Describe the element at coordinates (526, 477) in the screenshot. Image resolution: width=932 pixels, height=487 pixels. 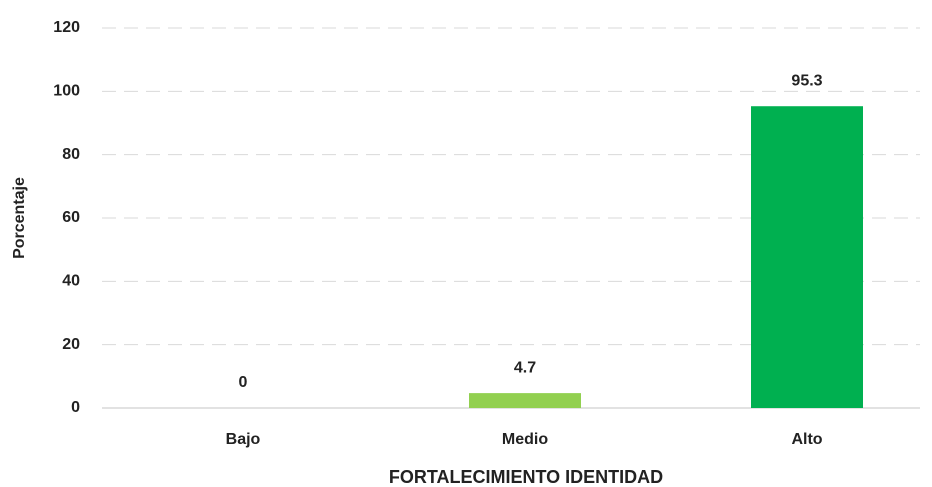
I see `x-axis-title: FORTALECIMIENTO IDENTIDAD` at that location.